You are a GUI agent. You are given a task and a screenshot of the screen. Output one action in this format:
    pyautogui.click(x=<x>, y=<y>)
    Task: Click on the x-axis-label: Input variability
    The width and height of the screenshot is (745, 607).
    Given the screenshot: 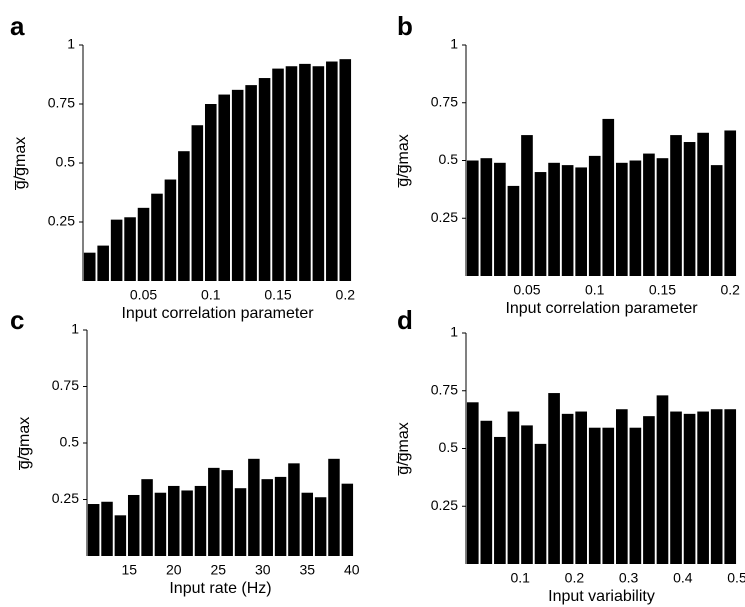 What is the action you would take?
    pyautogui.click(x=601, y=596)
    